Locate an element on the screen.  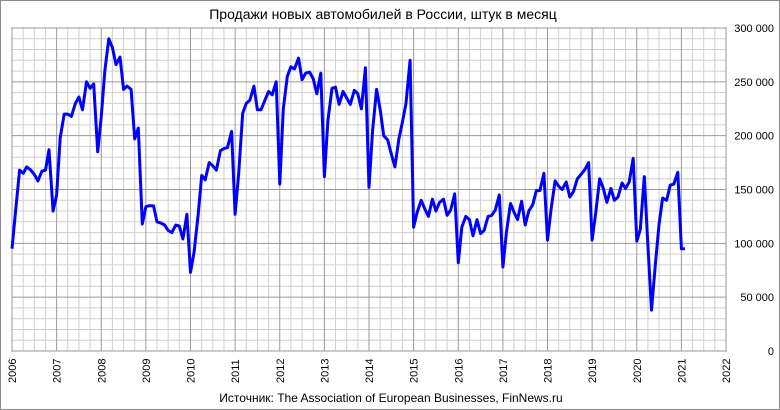
x-tick-label: 2019 is located at coordinates (593, 371).